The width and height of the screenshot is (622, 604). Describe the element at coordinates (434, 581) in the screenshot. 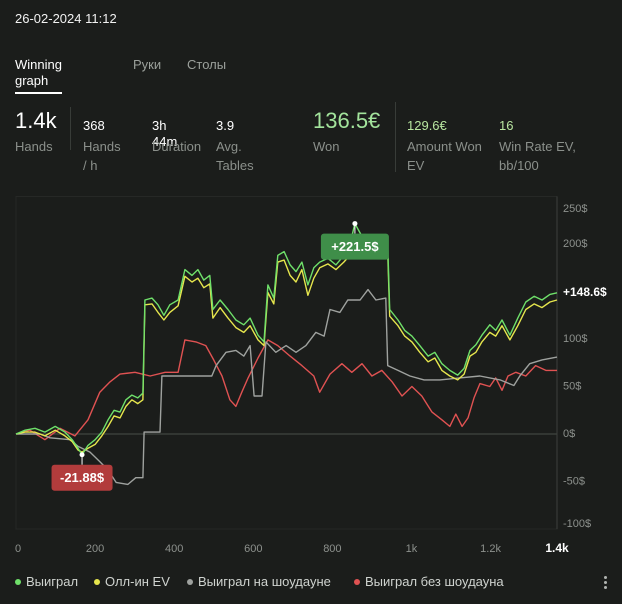

I see `legend-label: Выиграл без шоудауна` at that location.